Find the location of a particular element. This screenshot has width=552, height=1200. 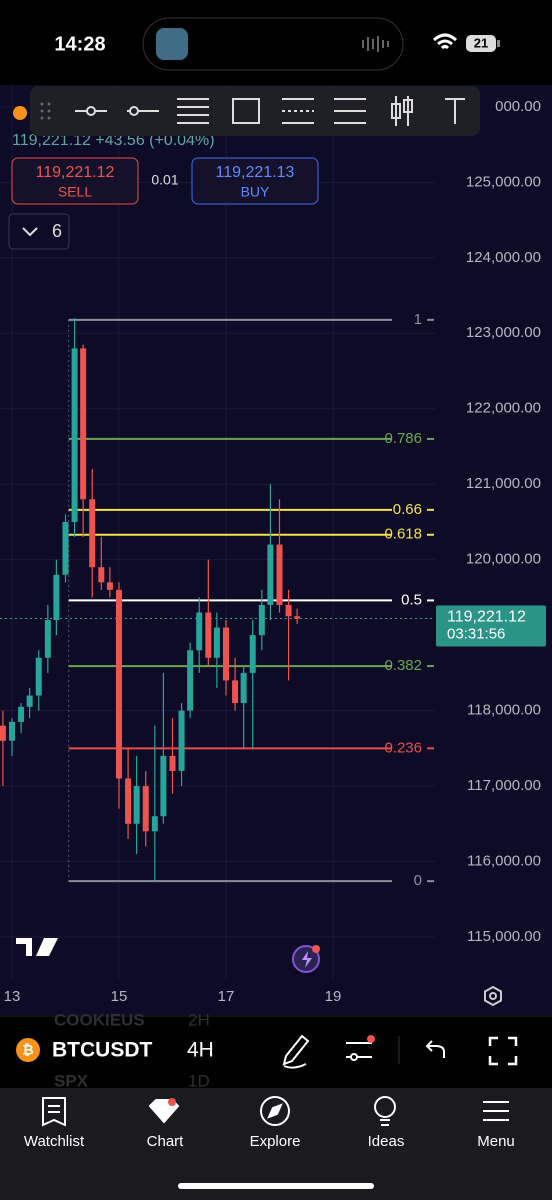

btc-glyph: ₿ is located at coordinates (27, 1050).